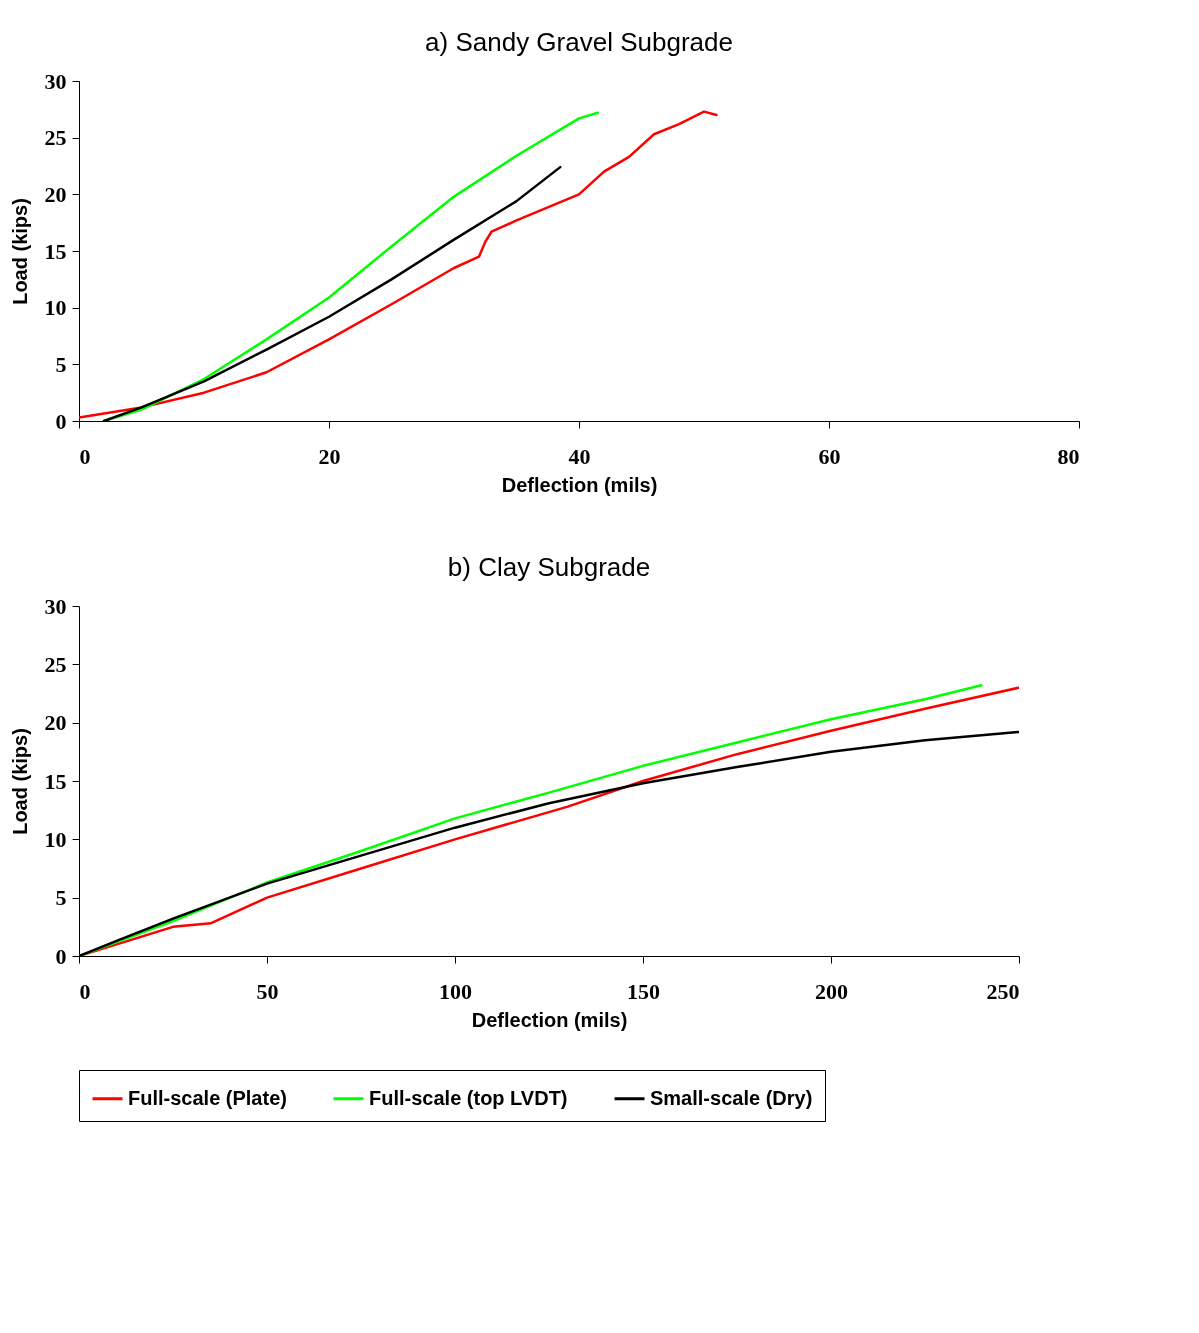 The width and height of the screenshot is (1199, 1333). Describe the element at coordinates (549, 567) in the screenshot. I see `chart-title: b) Clay Subgrade` at that location.